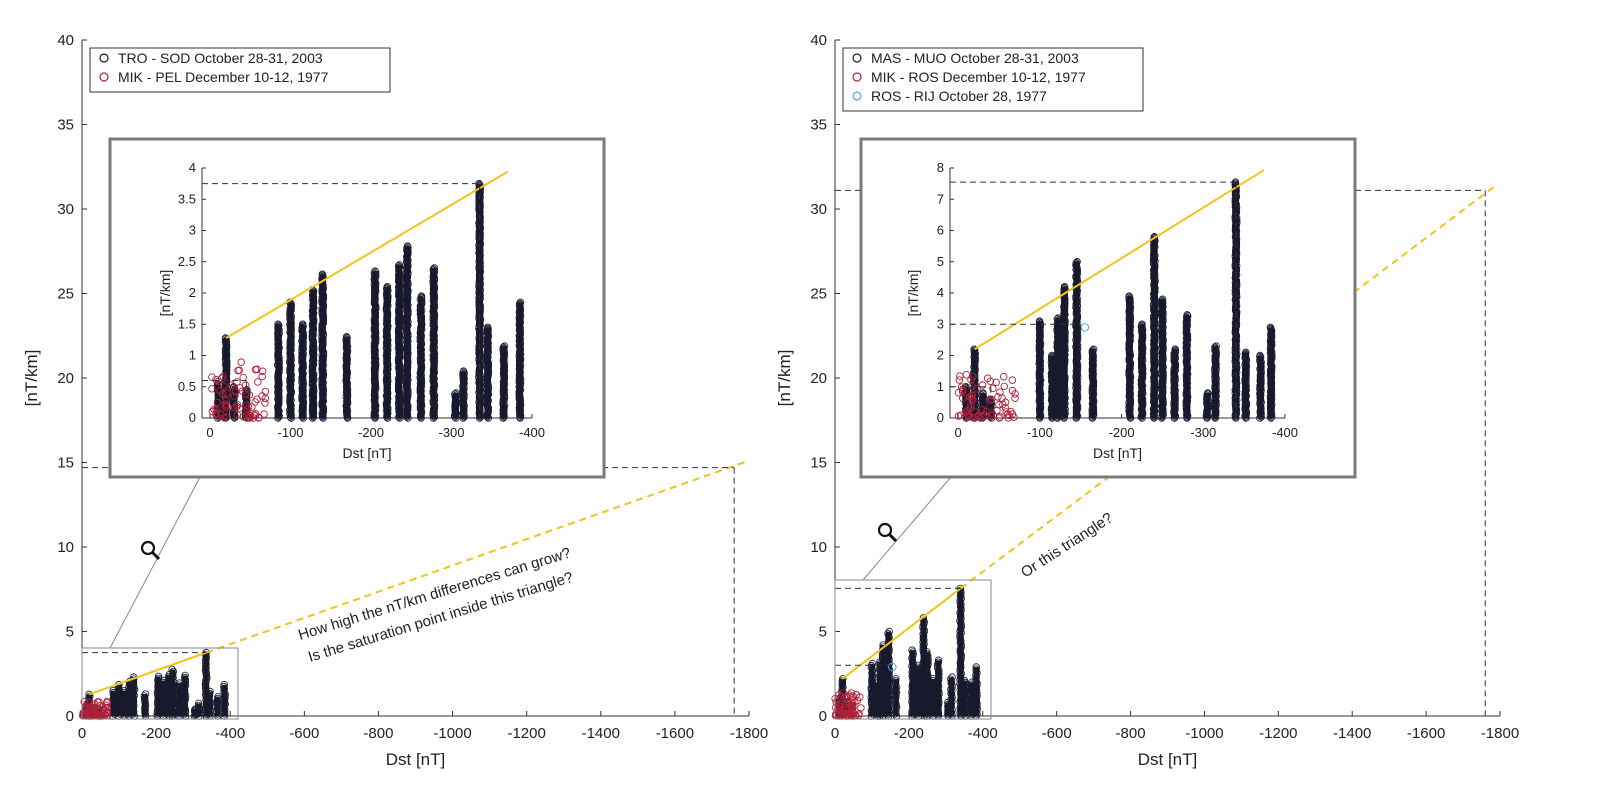 The width and height of the screenshot is (1600, 804). I want to click on inset-y-tick-label: 1.5, so click(187, 323).